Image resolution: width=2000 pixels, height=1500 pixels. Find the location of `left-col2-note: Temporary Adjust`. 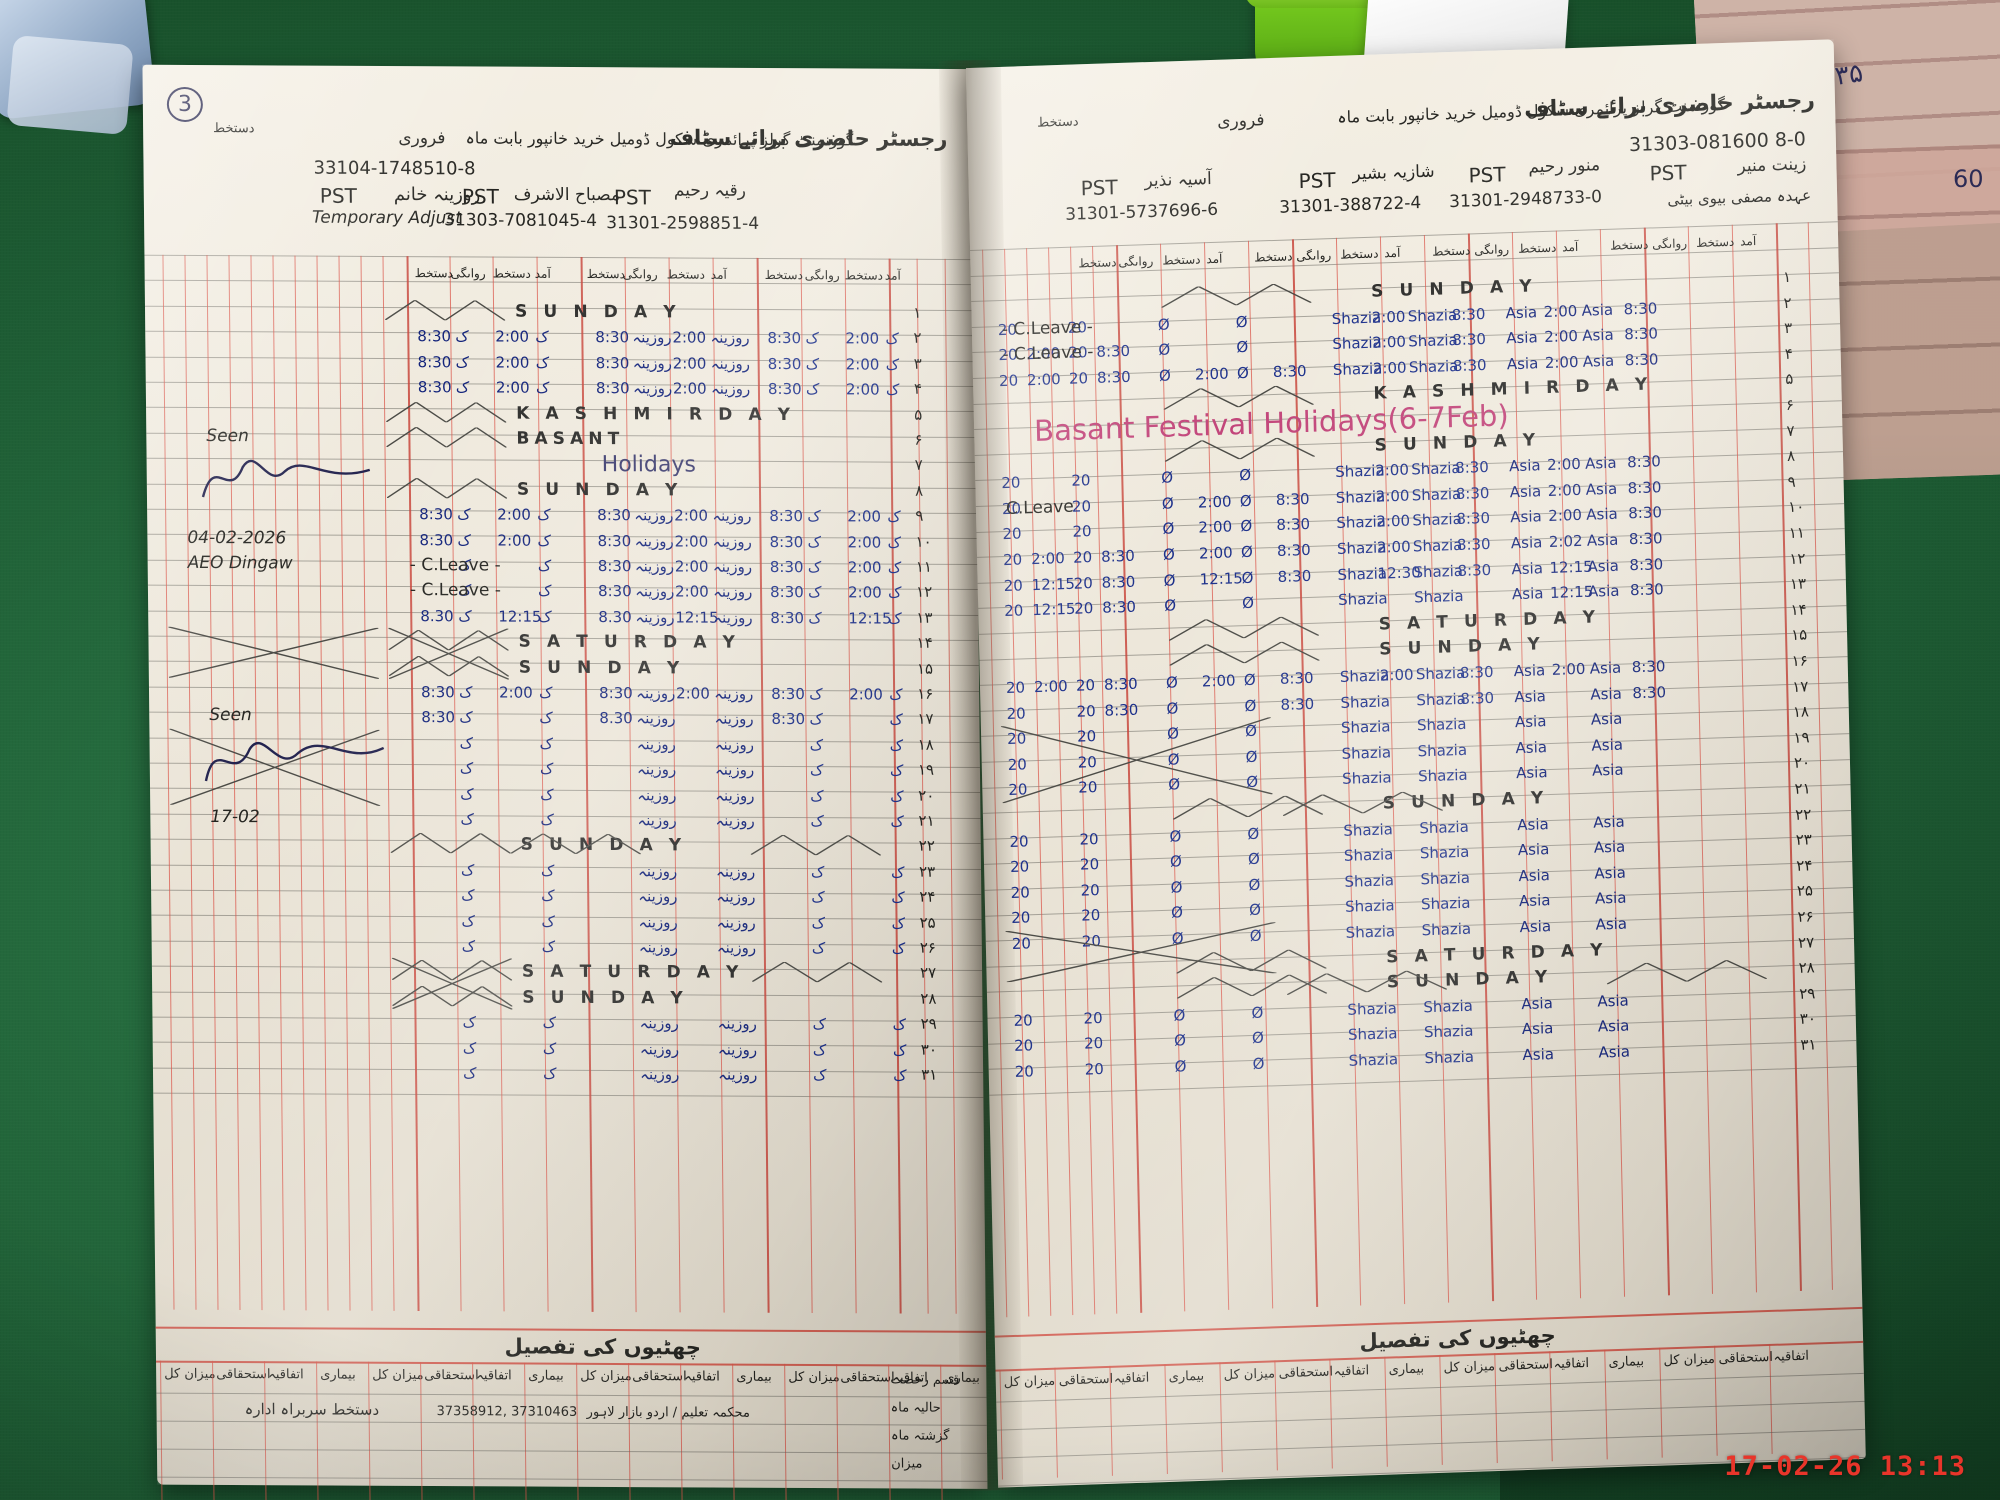

left-col2-note: Temporary Adjust is located at coordinates (387, 218).